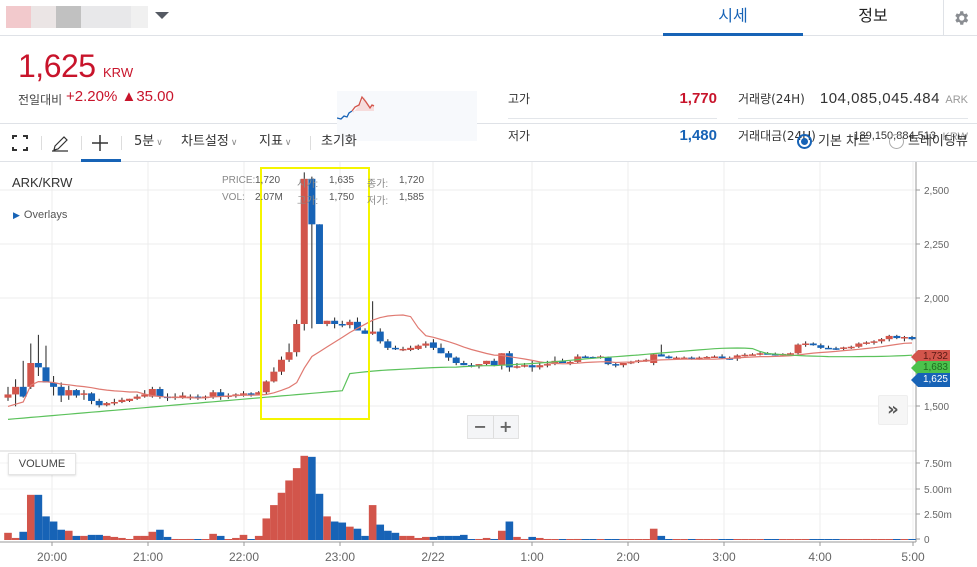 The height and width of the screenshot is (567, 977). Describe the element at coordinates (930, 380) in the screenshot. I see `current-price-tag: 1,625` at that location.